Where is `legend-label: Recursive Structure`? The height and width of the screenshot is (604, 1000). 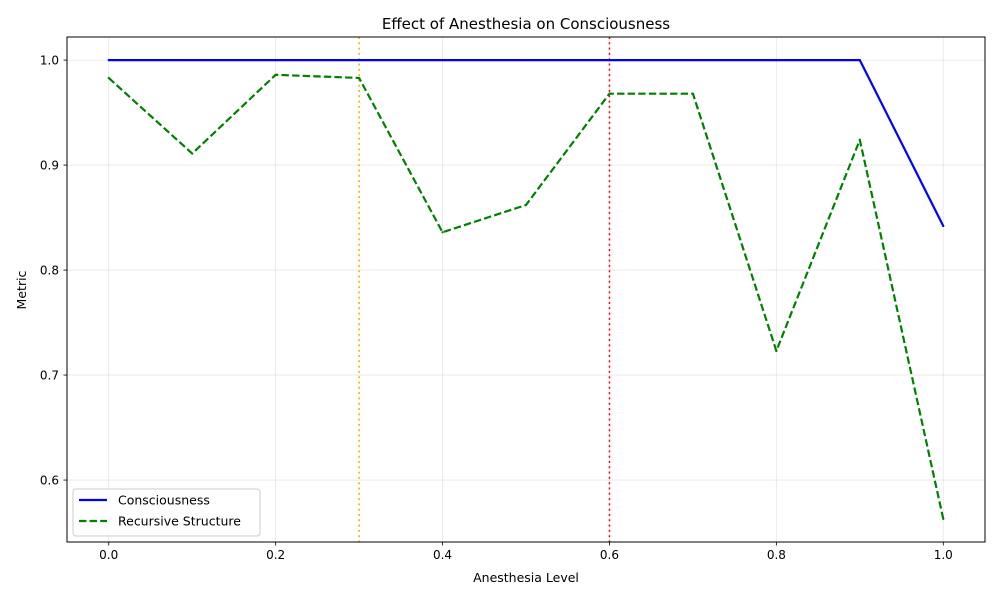
legend-label: Recursive Structure is located at coordinates (179, 520).